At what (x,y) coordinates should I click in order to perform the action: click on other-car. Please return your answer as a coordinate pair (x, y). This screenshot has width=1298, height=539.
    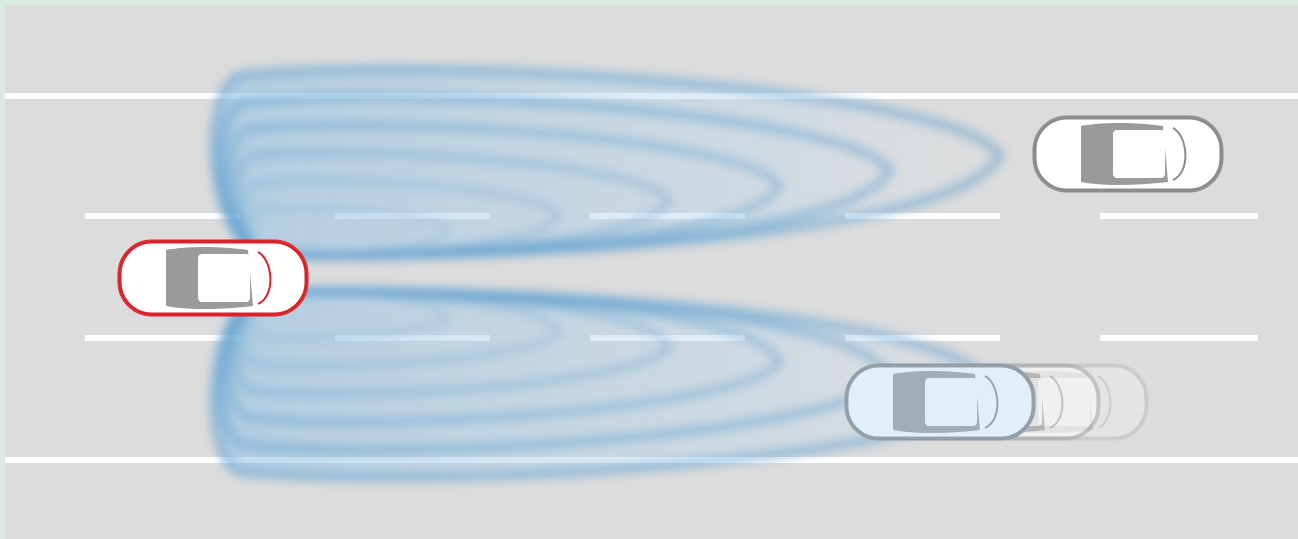
    Looking at the image, I should click on (1128, 154).